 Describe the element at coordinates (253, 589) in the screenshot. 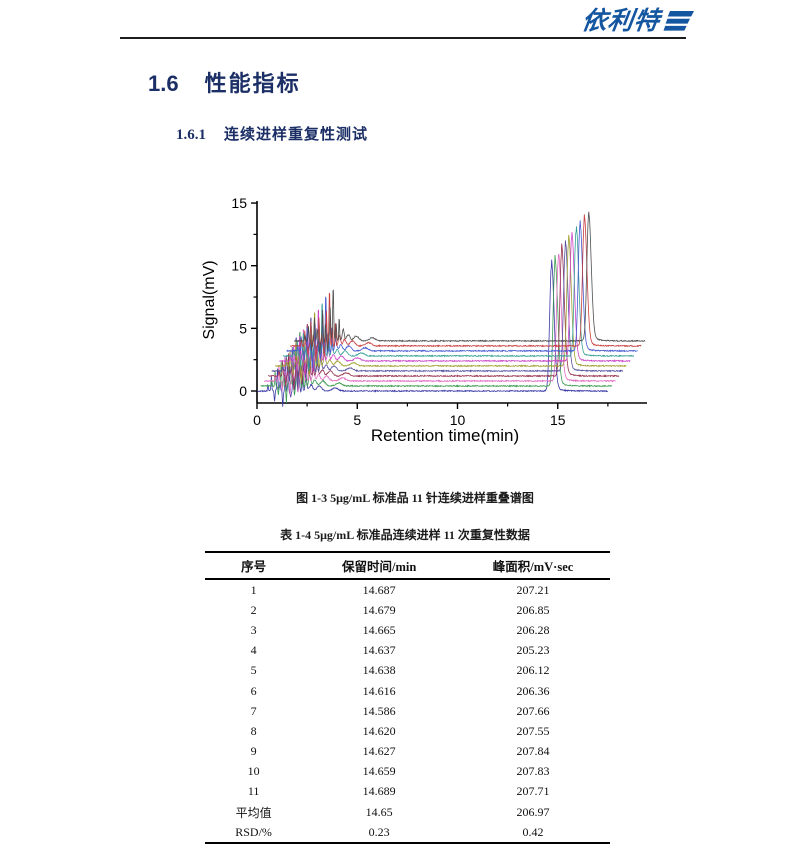

I see `table-cell: 1` at that location.